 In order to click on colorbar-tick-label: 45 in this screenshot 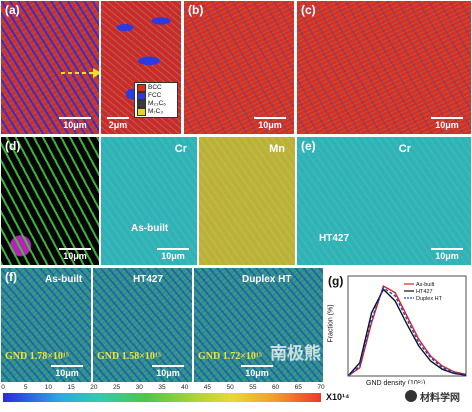, I will do `click(207, 387)`.